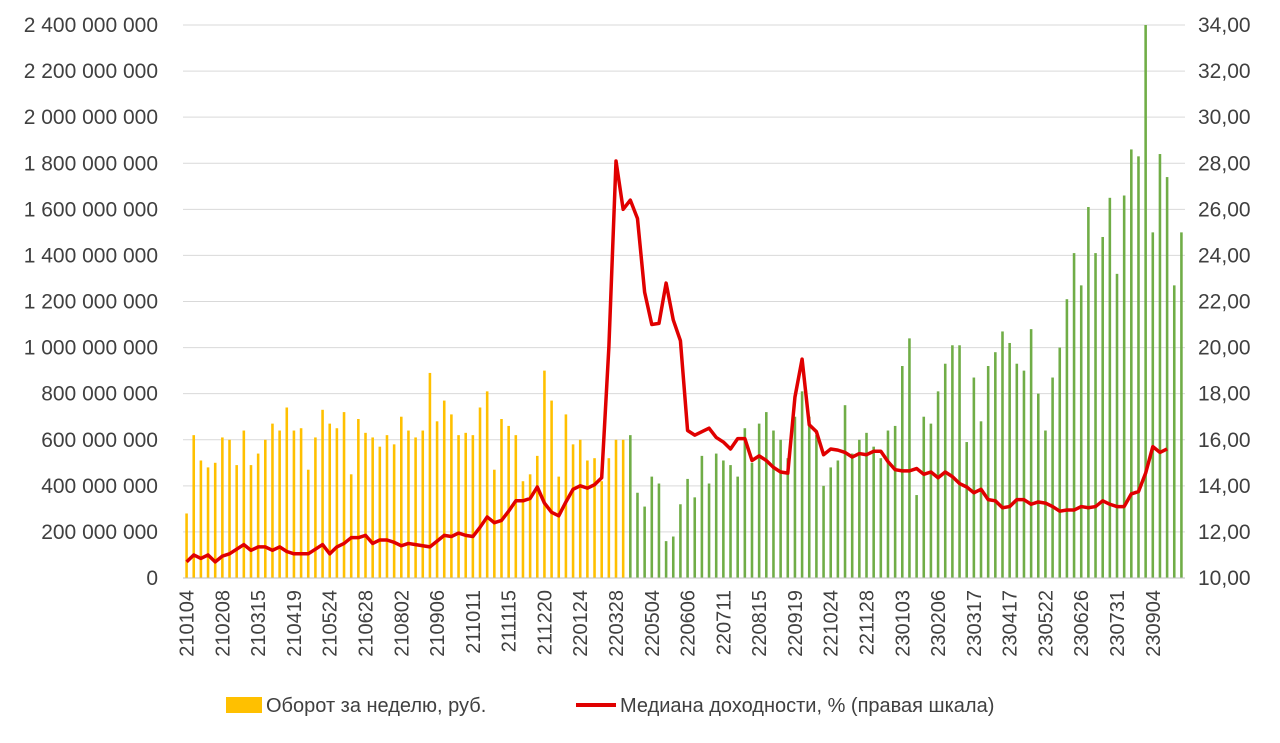 This screenshot has height=743, width=1280. What do you see at coordinates (1224, 486) in the screenshot?
I see `right-tick-label: 14,00` at bounding box center [1224, 486].